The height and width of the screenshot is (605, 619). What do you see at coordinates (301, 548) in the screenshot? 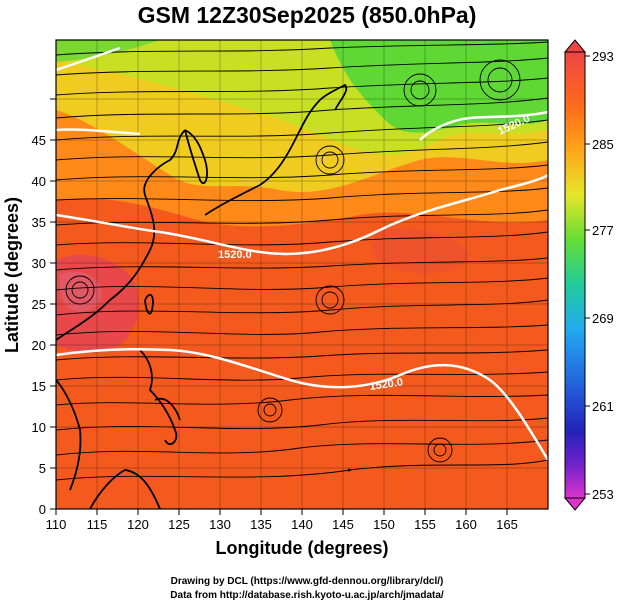
I see `x-axis-label: Longitude (degrees)` at bounding box center [301, 548].